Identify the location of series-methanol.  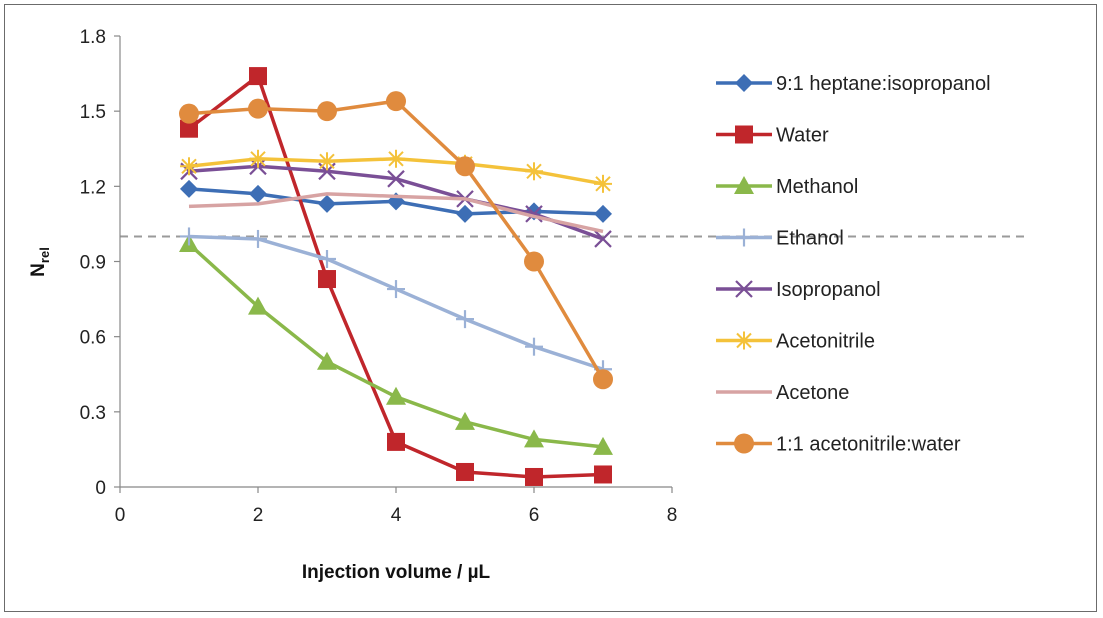
(396, 344).